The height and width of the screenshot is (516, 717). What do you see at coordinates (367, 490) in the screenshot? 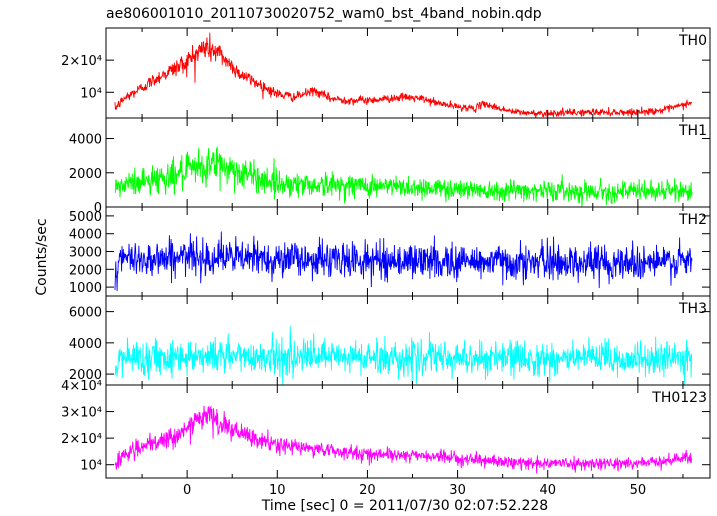
I see `x-tick-label: 20` at bounding box center [367, 490].